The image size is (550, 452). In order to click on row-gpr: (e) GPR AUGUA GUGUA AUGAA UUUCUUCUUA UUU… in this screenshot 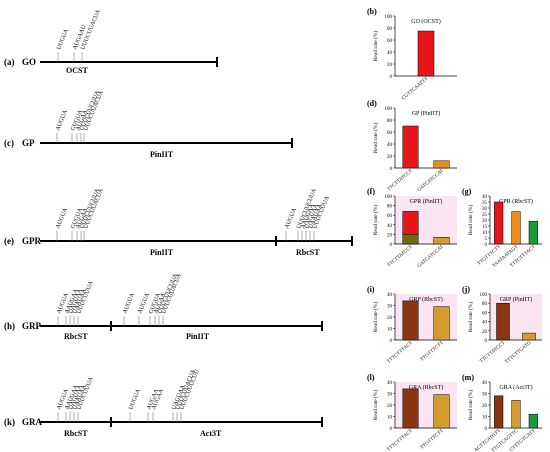, I will do `click(178, 222)`.